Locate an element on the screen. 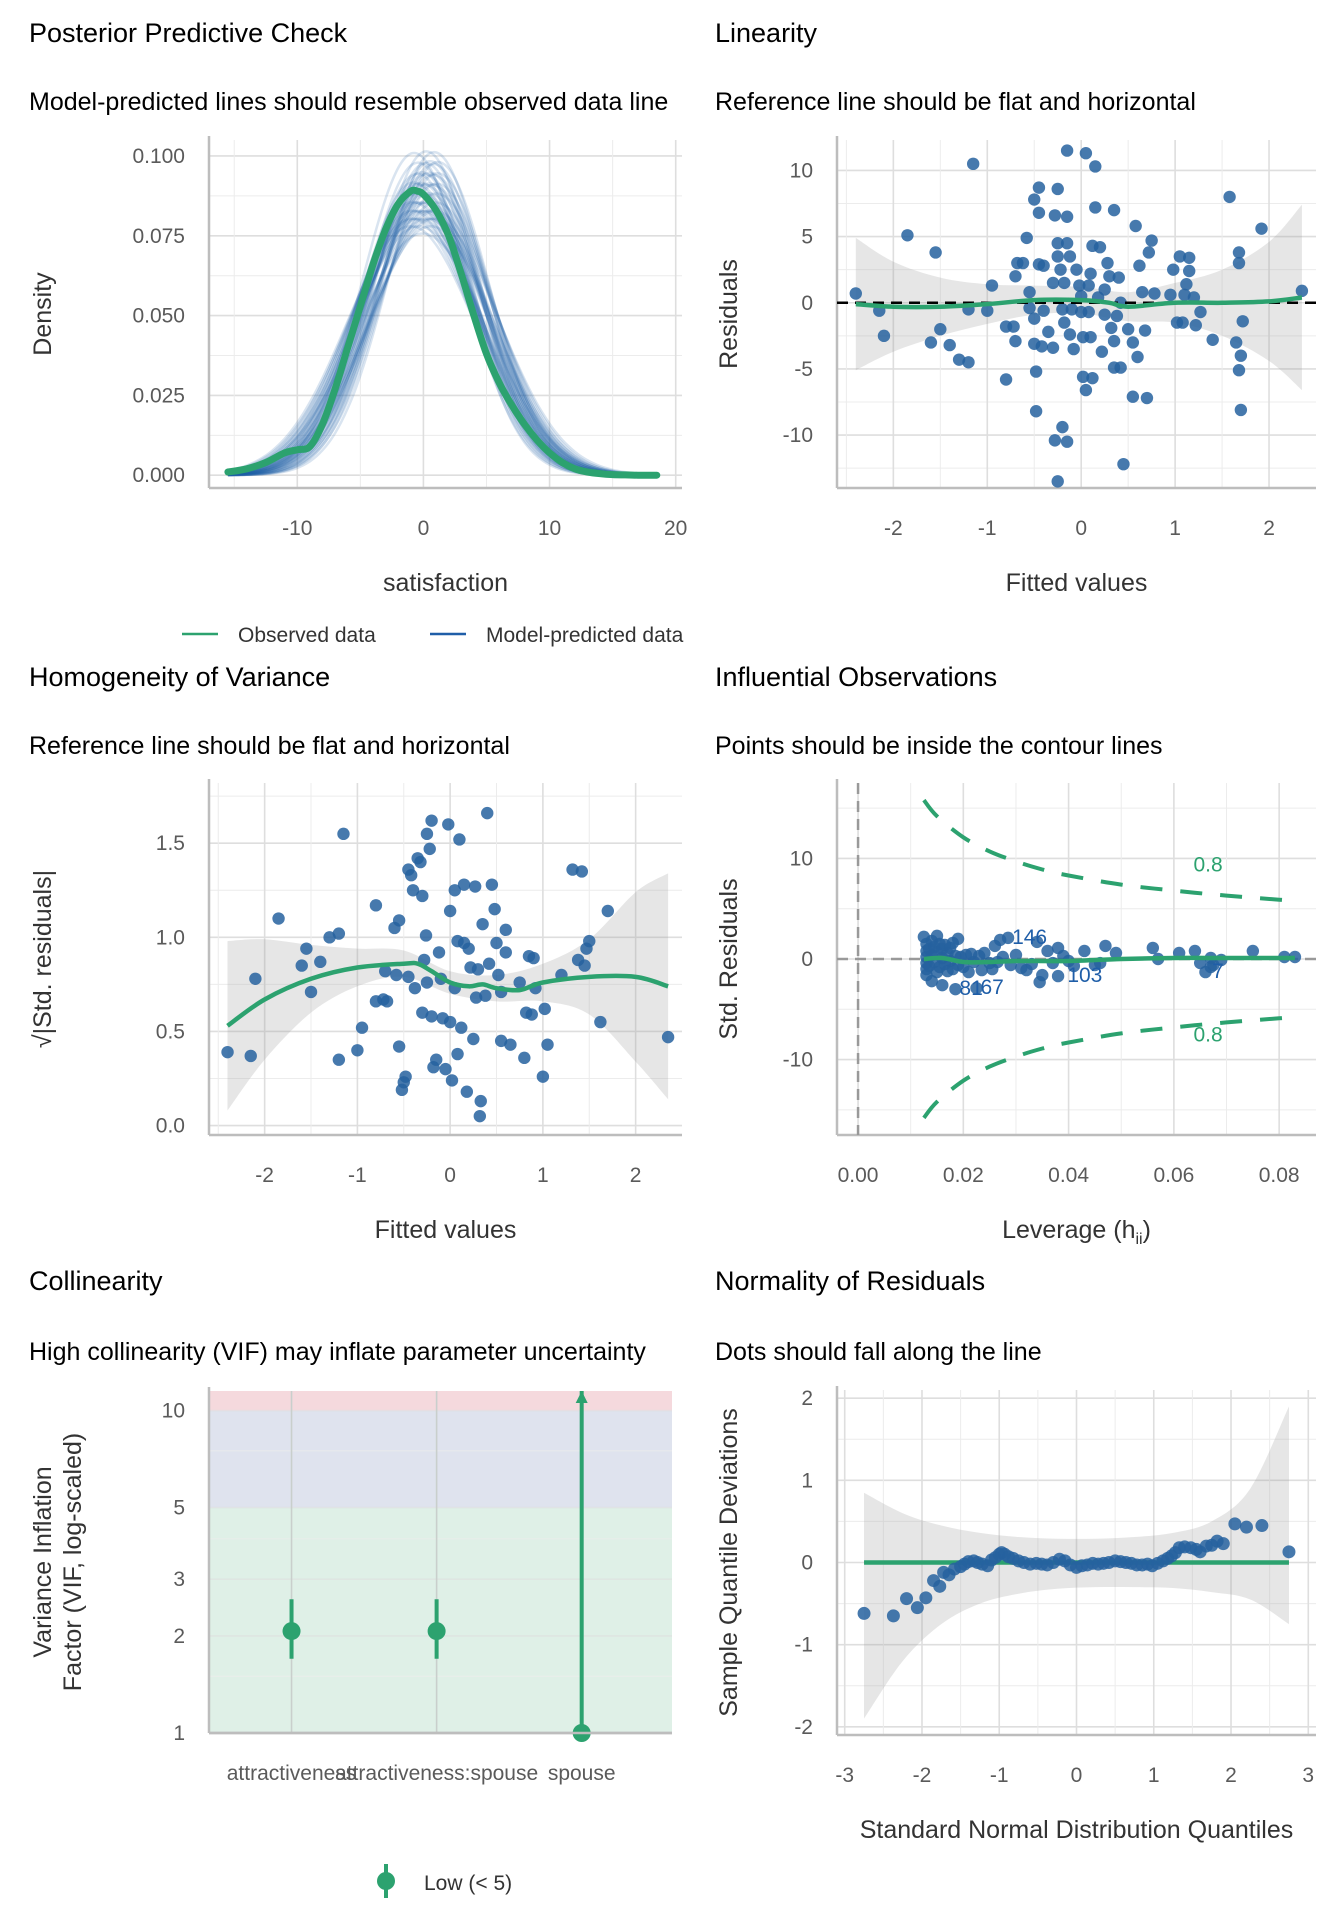 Image resolution: width=1344 pixels, height=1920 pixels. x-tick-label: attractiveness is located at coordinates (292, 1773).